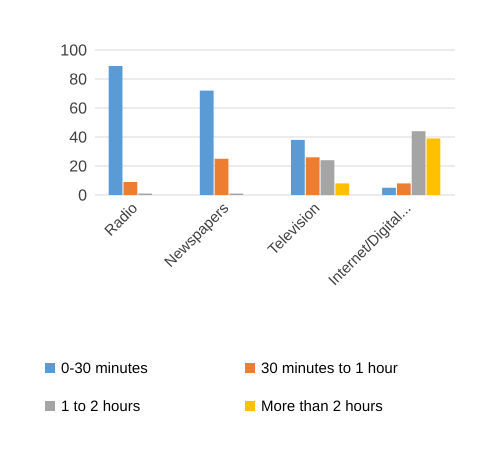  Describe the element at coordinates (322, 406) in the screenshot. I see `legend-label: More than 2 hours` at that location.